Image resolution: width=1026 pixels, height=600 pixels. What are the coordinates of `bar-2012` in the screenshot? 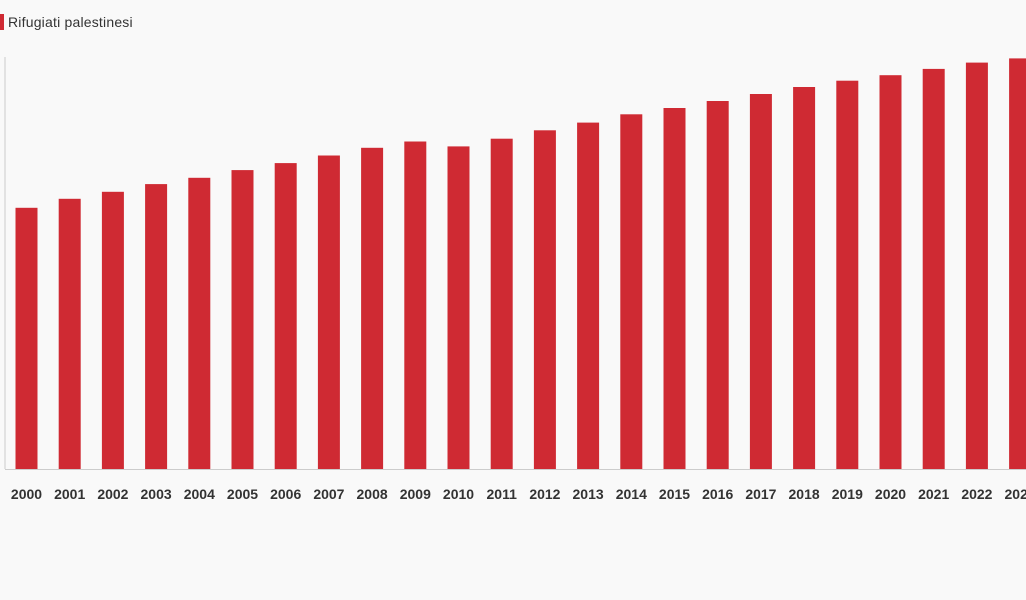 It's located at (544, 300).